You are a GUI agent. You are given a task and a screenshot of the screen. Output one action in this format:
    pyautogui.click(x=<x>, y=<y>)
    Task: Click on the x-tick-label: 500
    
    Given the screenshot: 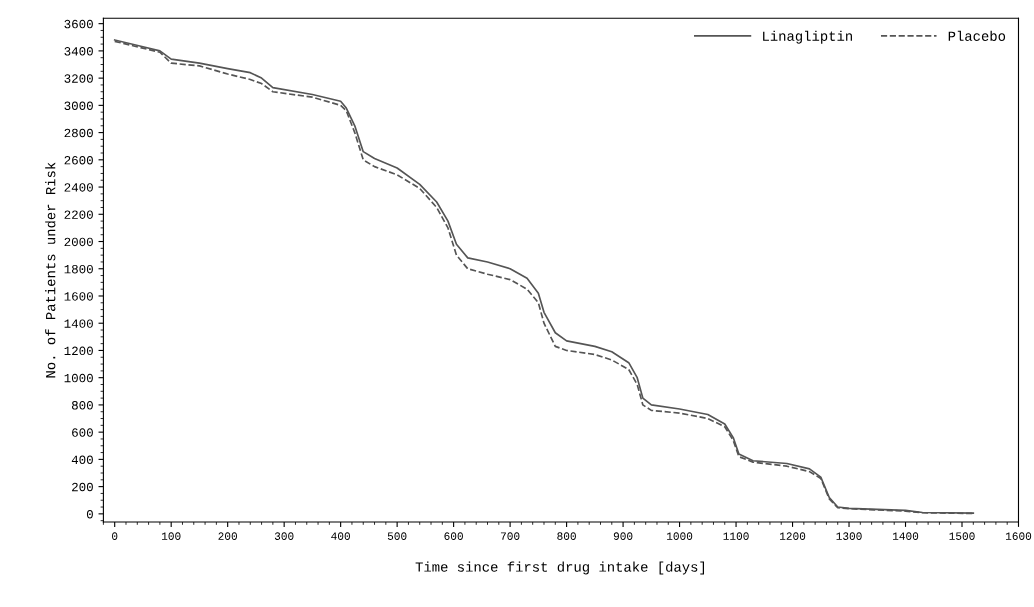 What is the action you would take?
    pyautogui.click(x=397, y=536)
    